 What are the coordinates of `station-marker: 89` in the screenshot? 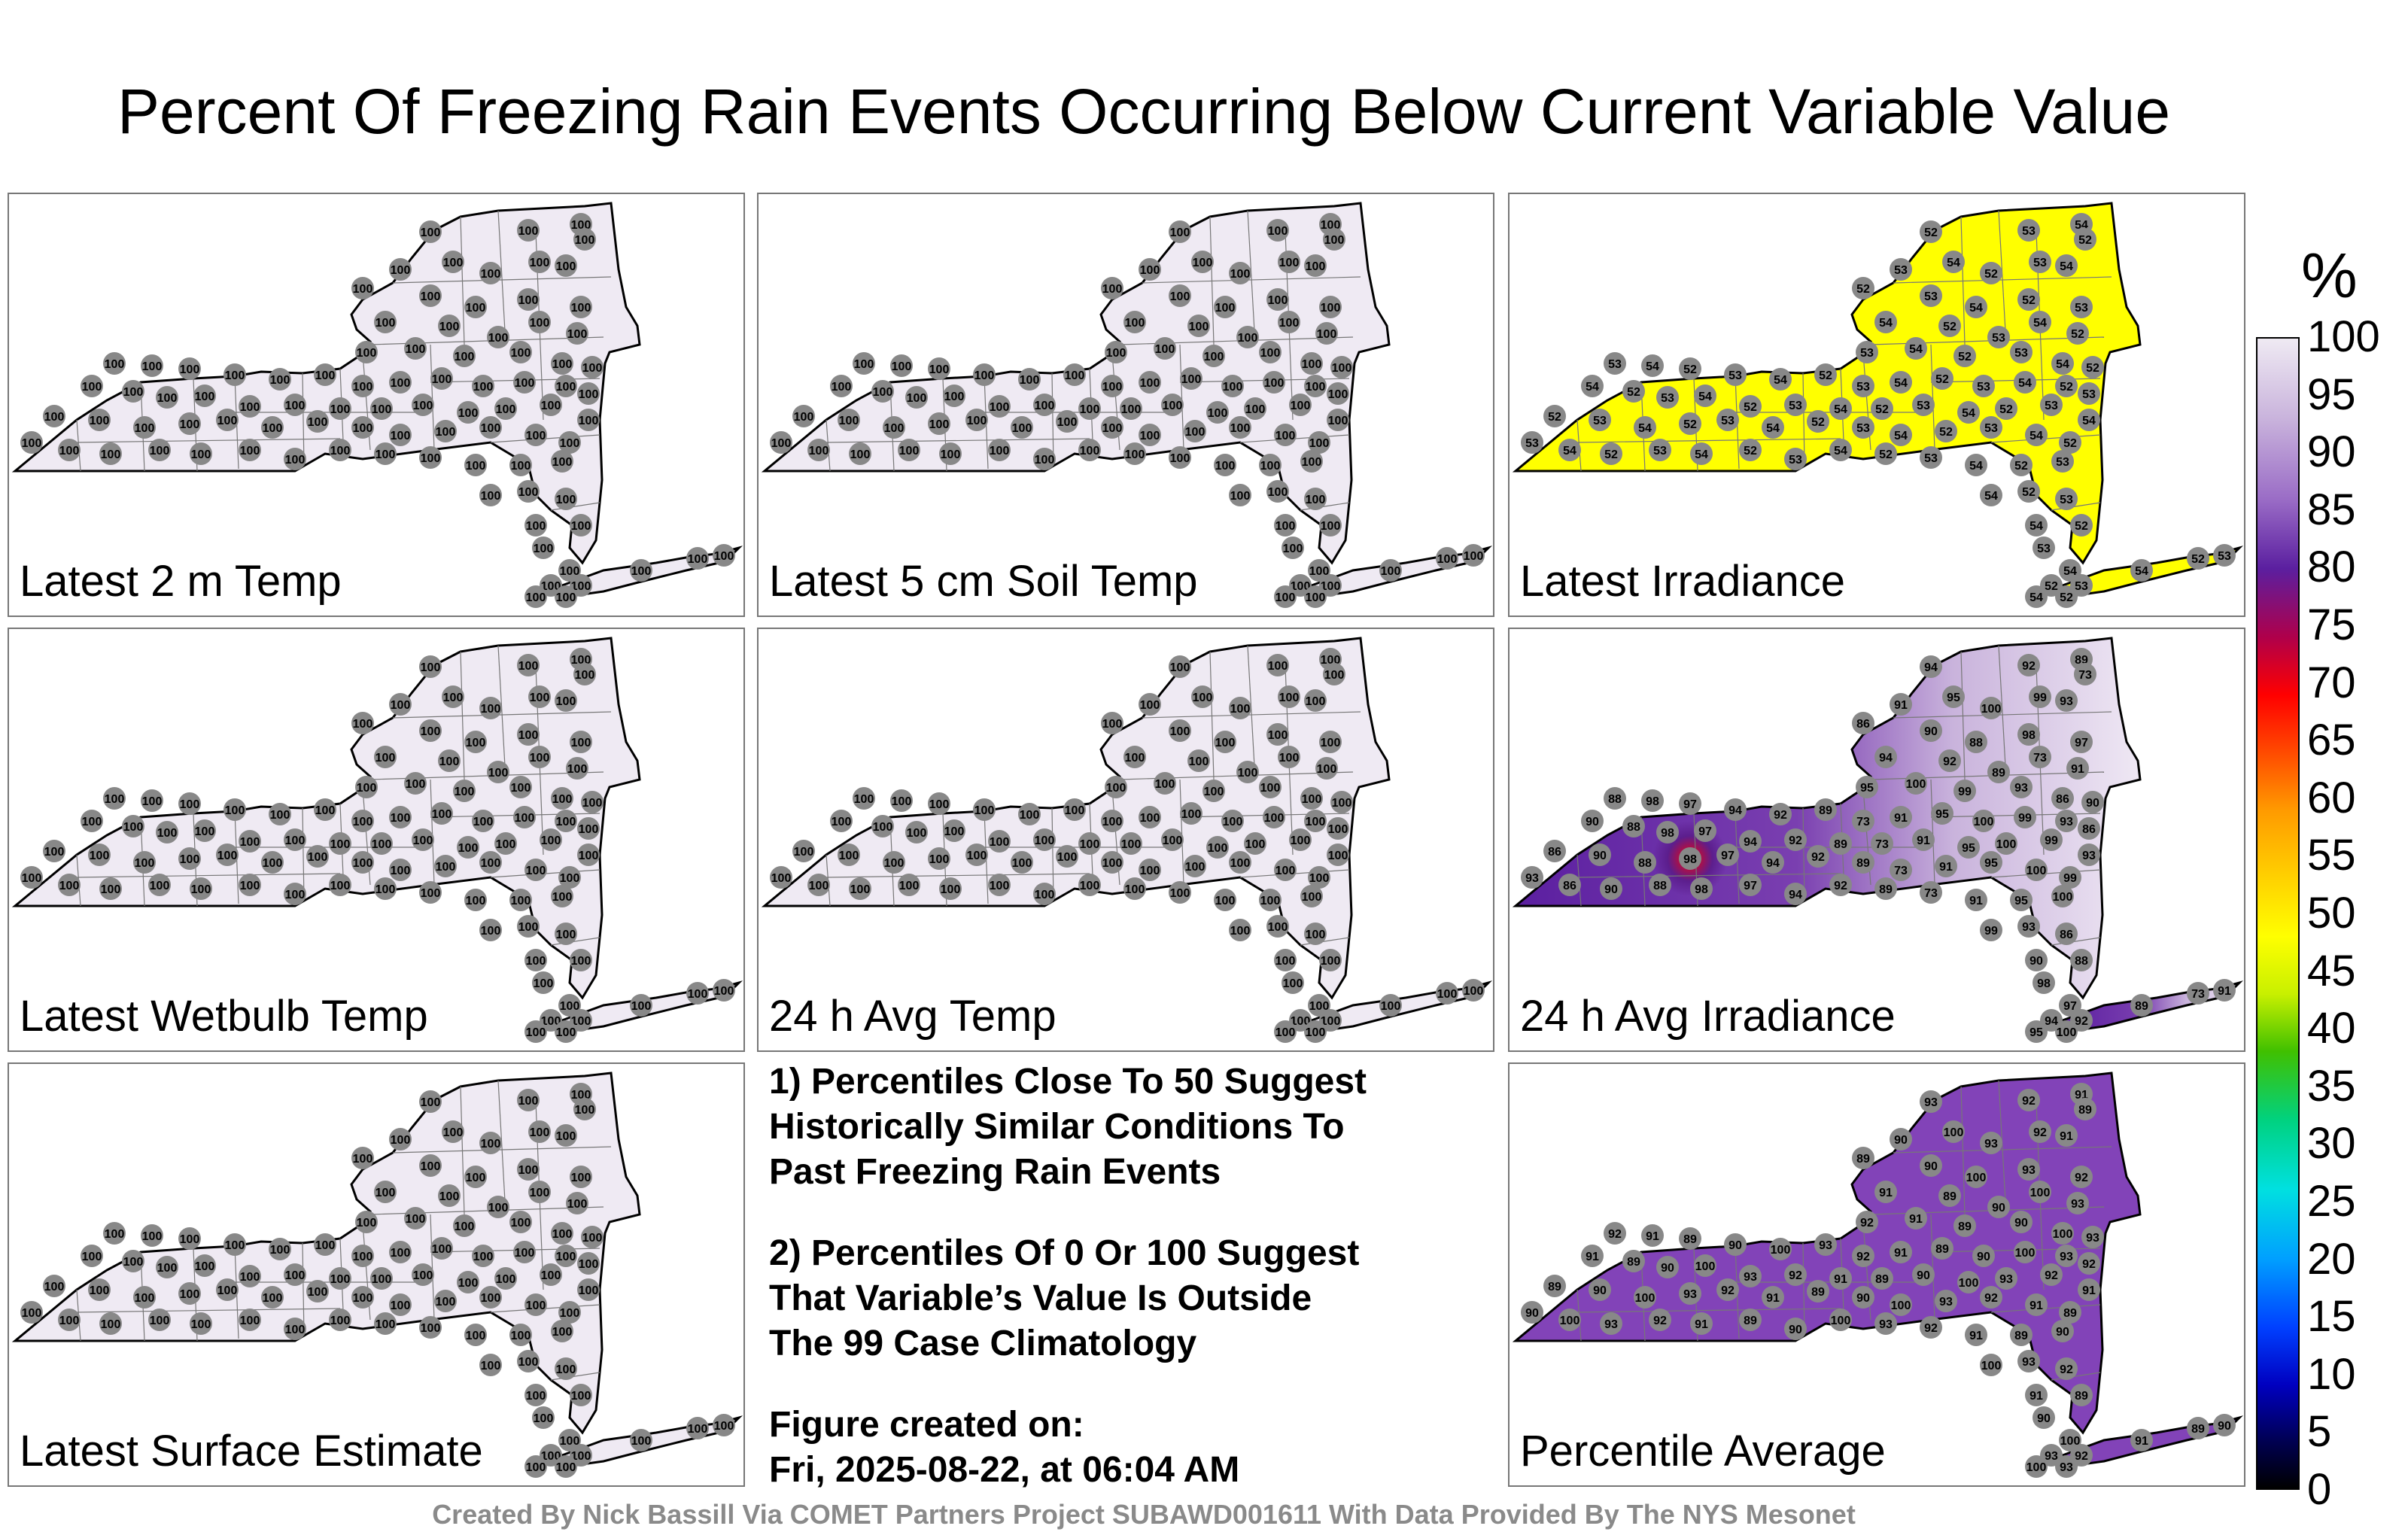 It's located at (2081, 1395).